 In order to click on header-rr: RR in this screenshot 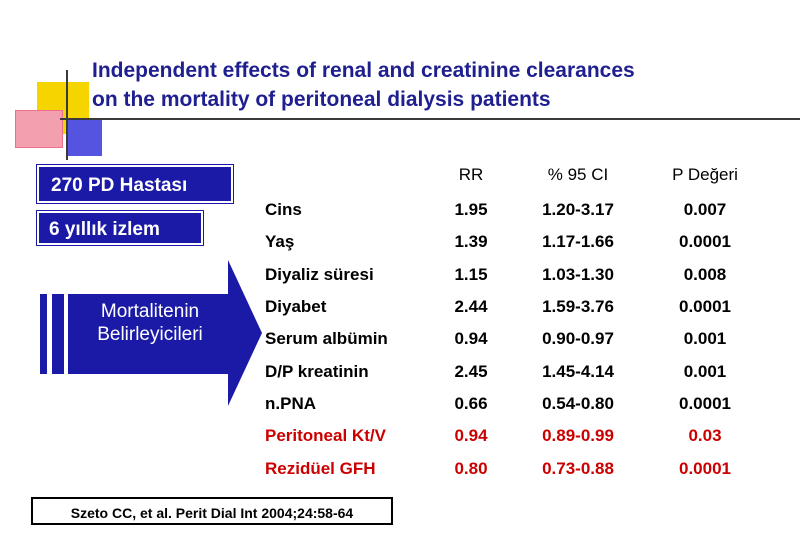, I will do `click(471, 174)`.